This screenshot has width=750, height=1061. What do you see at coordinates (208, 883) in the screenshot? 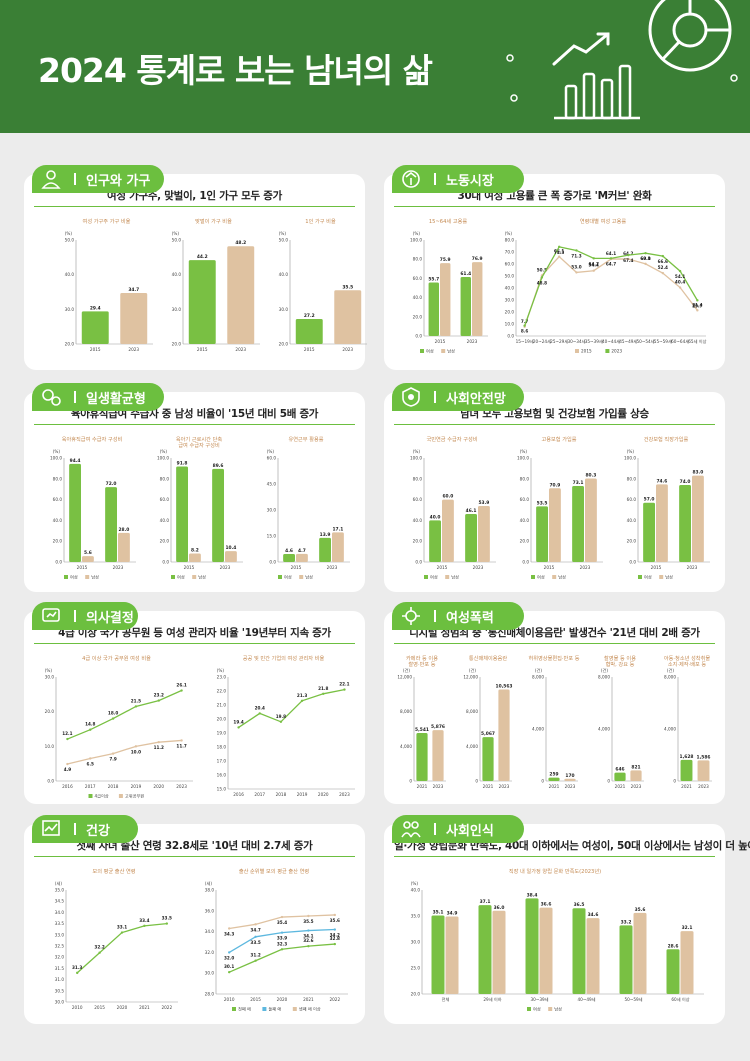
I see `y-unit: (세)` at bounding box center [208, 883].